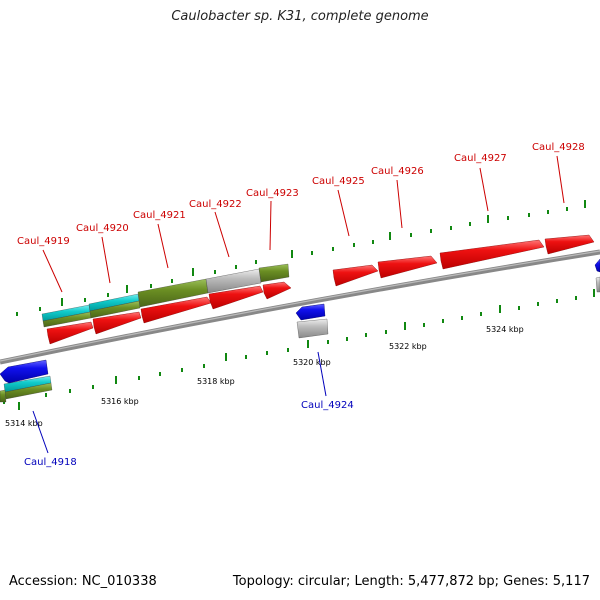  I want to click on gene-label-caul-4925: Caul_4925, so click(338, 181).